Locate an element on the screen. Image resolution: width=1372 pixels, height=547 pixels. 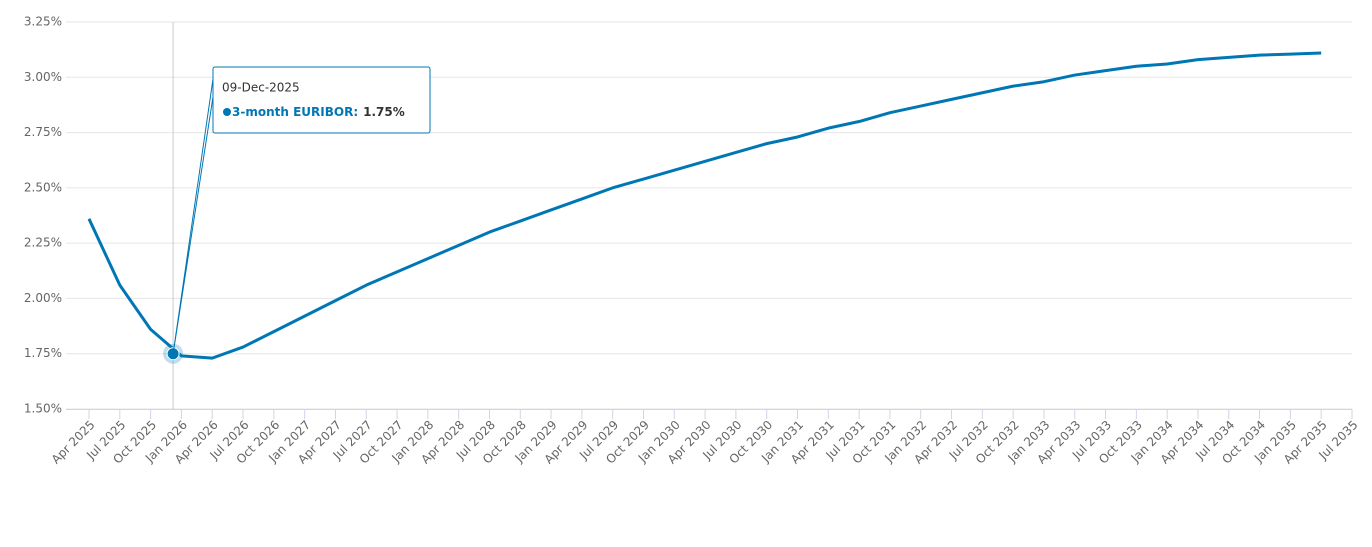
y-tick-label: 1.50% is located at coordinates (43, 409).